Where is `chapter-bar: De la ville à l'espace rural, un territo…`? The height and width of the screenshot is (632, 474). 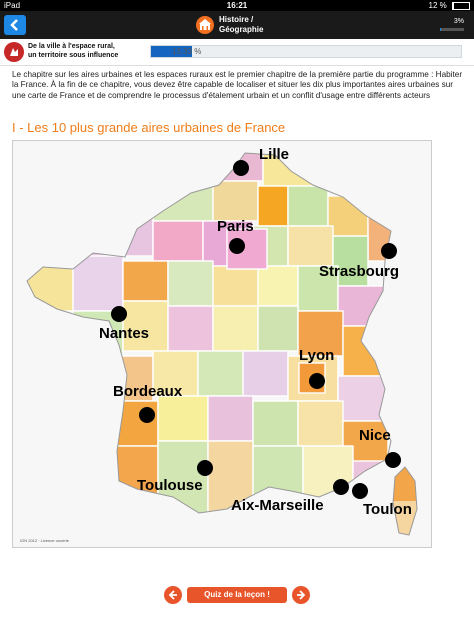
chapter-bar: De la ville à l'espace rural, un territo… is located at coordinates (237, 52).